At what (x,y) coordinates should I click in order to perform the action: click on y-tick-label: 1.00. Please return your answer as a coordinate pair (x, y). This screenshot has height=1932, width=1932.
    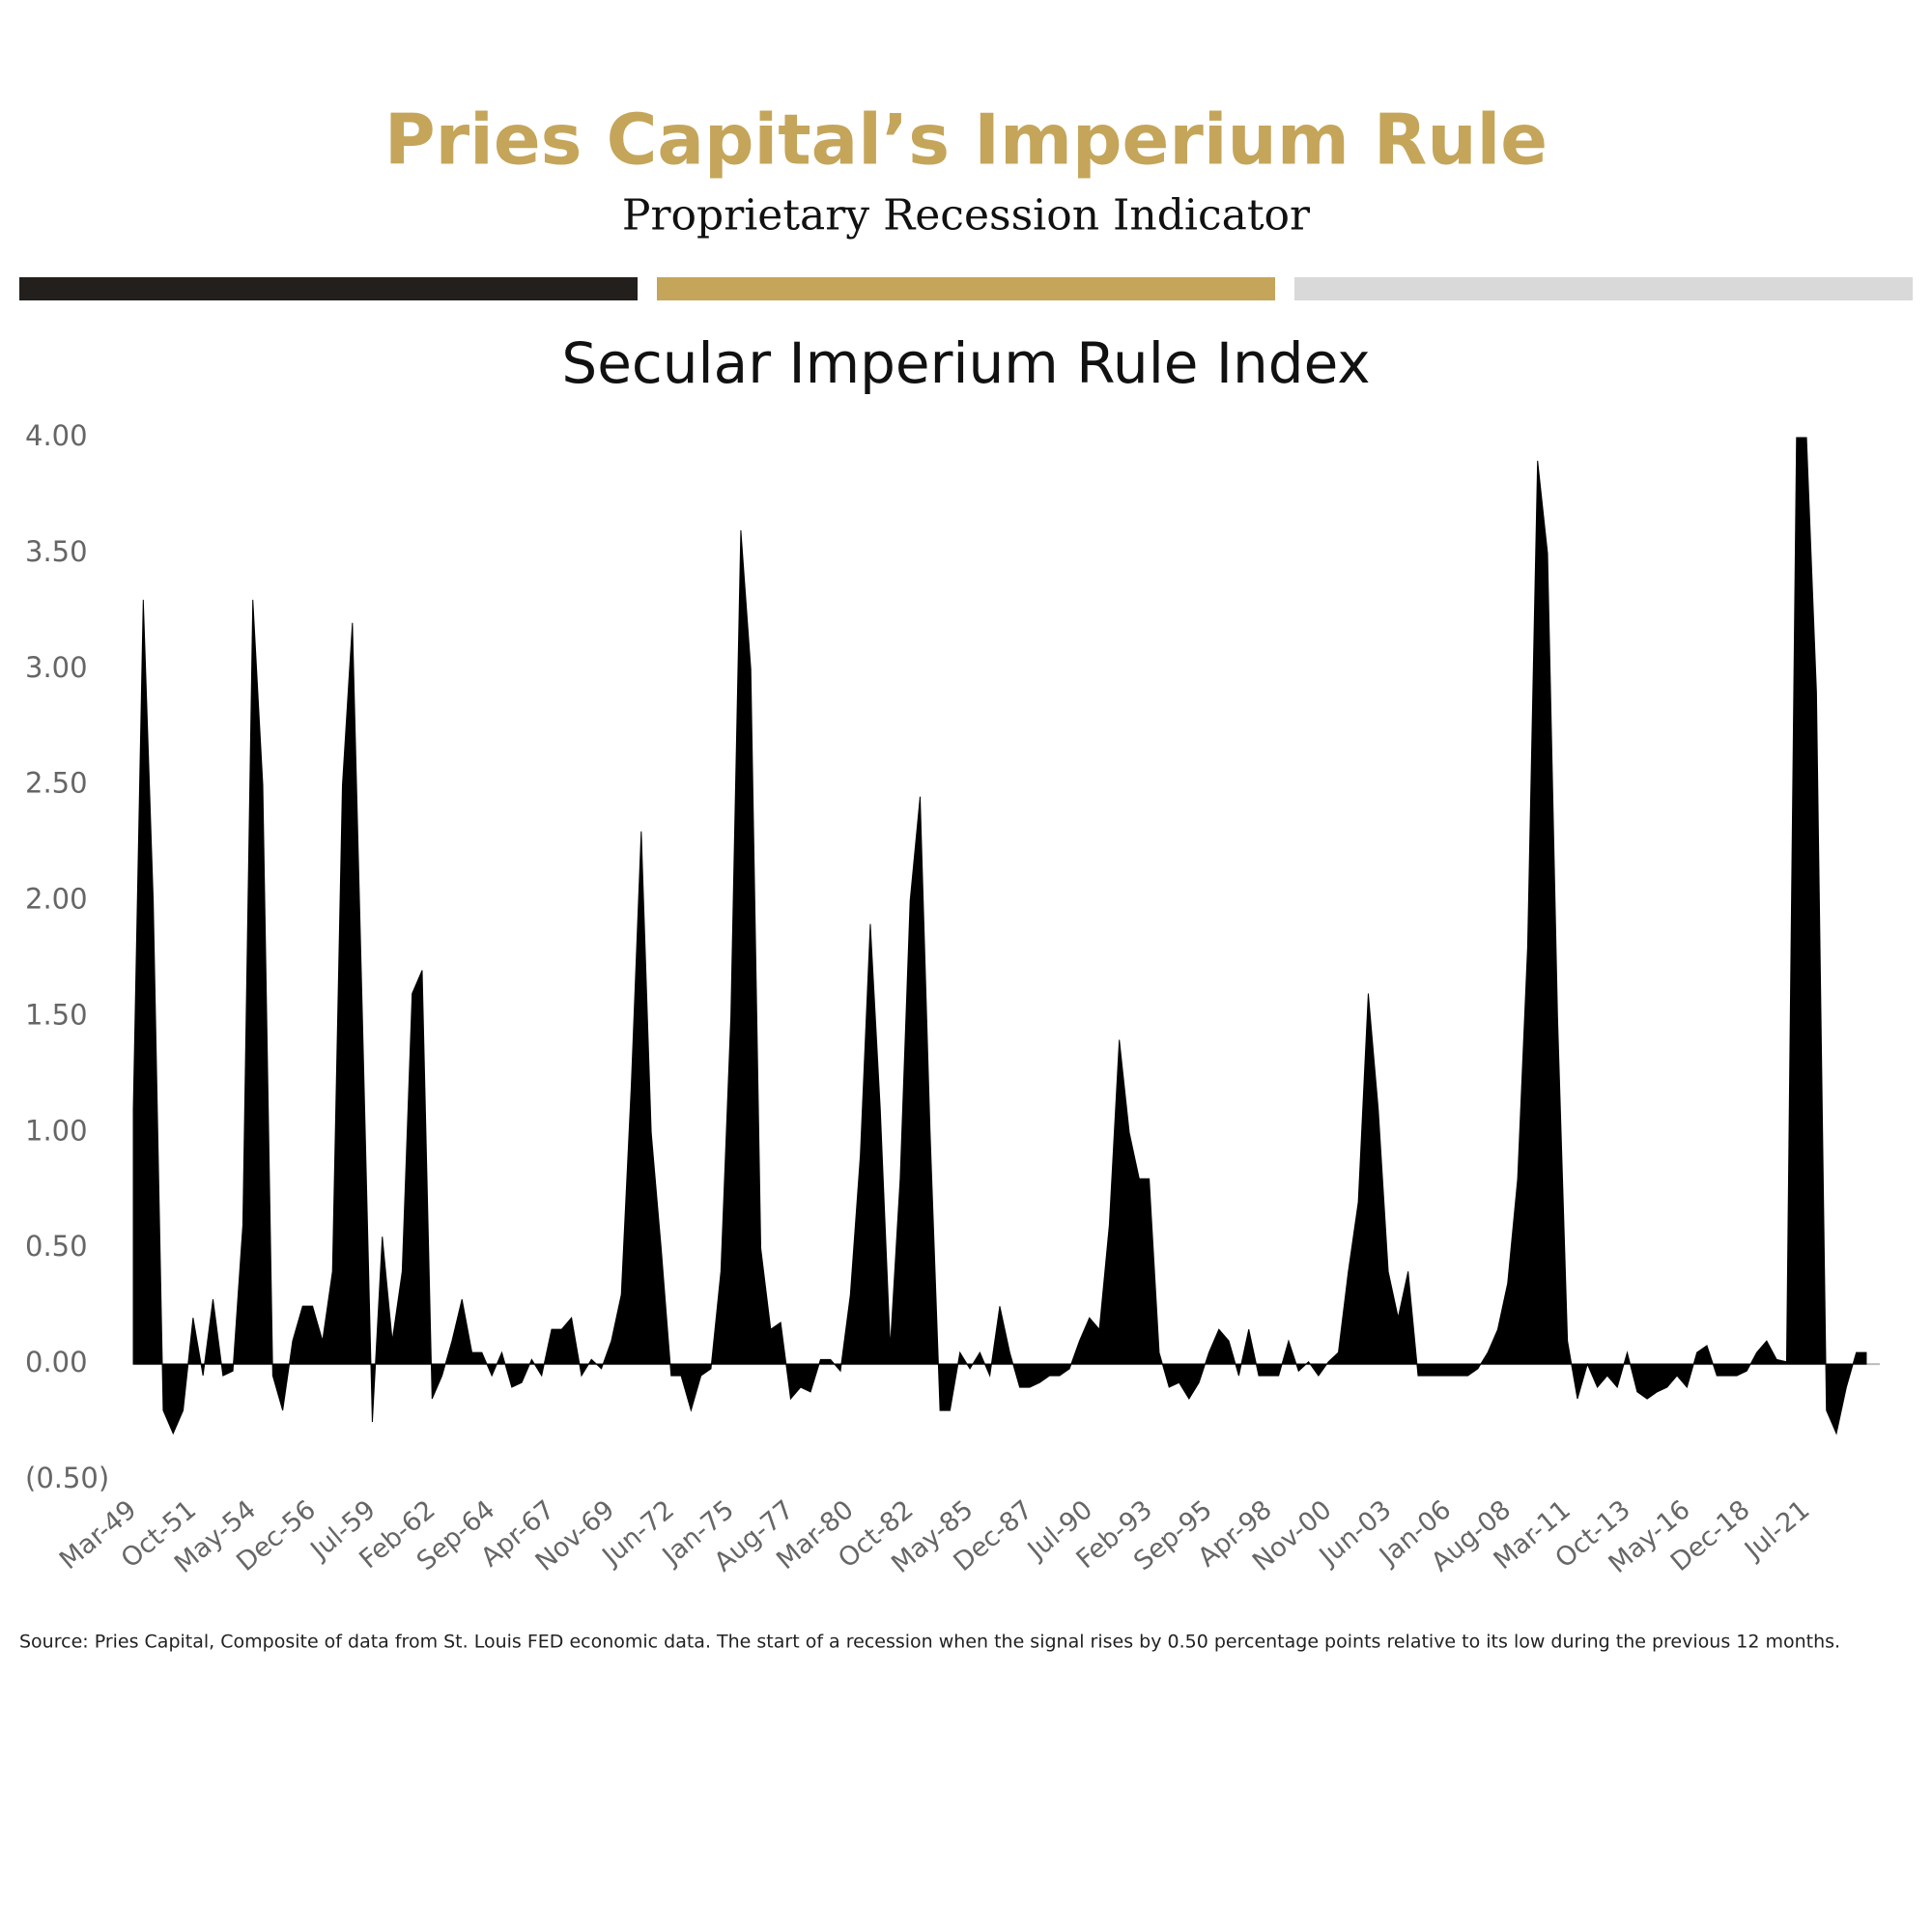
    Looking at the image, I should click on (56, 1130).